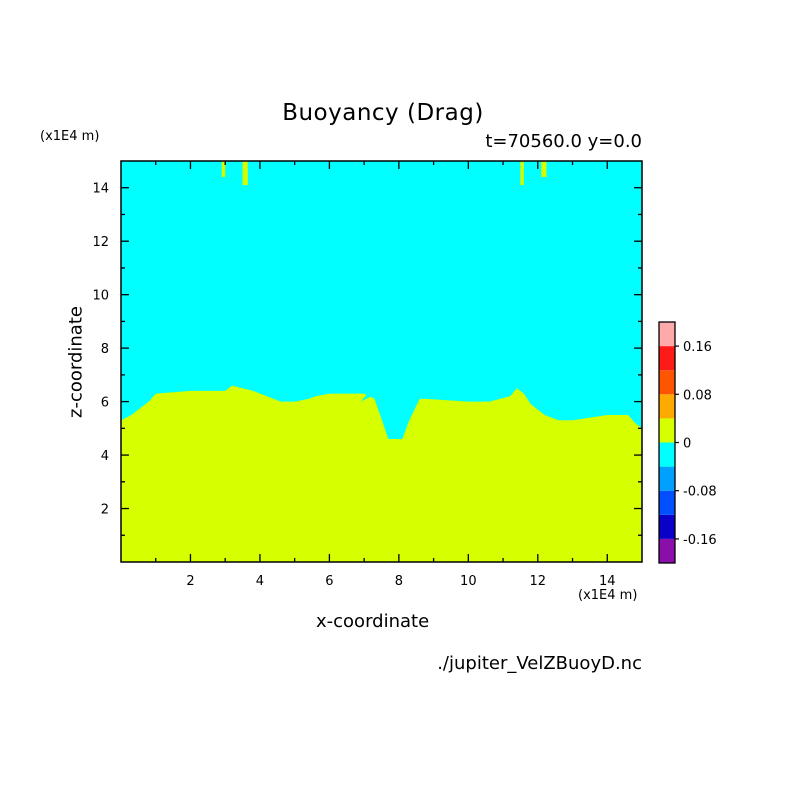 The image size is (804, 804). What do you see at coordinates (538, 581) in the screenshot?
I see `x-tick-label: 12` at bounding box center [538, 581].